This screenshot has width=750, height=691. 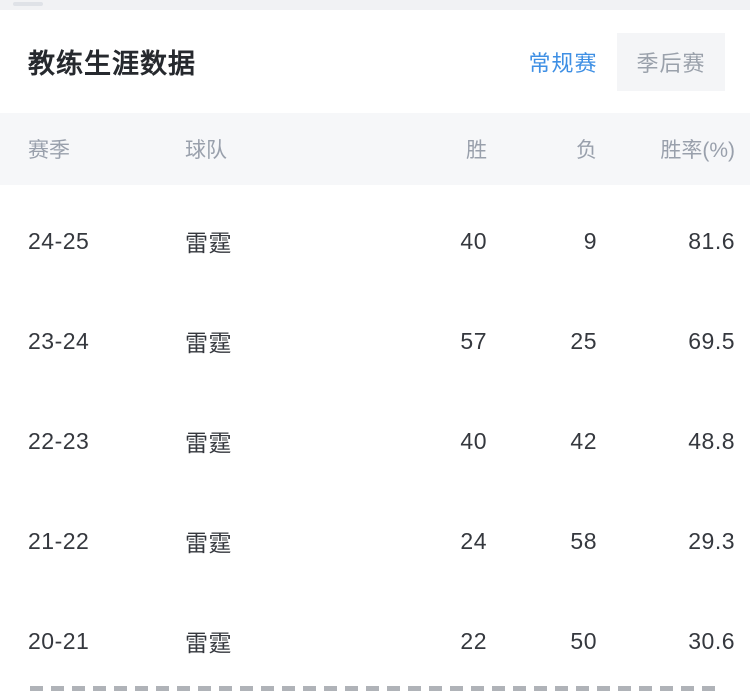 What do you see at coordinates (49, 150) in the screenshot?
I see `col-header-season: 赛季` at bounding box center [49, 150].